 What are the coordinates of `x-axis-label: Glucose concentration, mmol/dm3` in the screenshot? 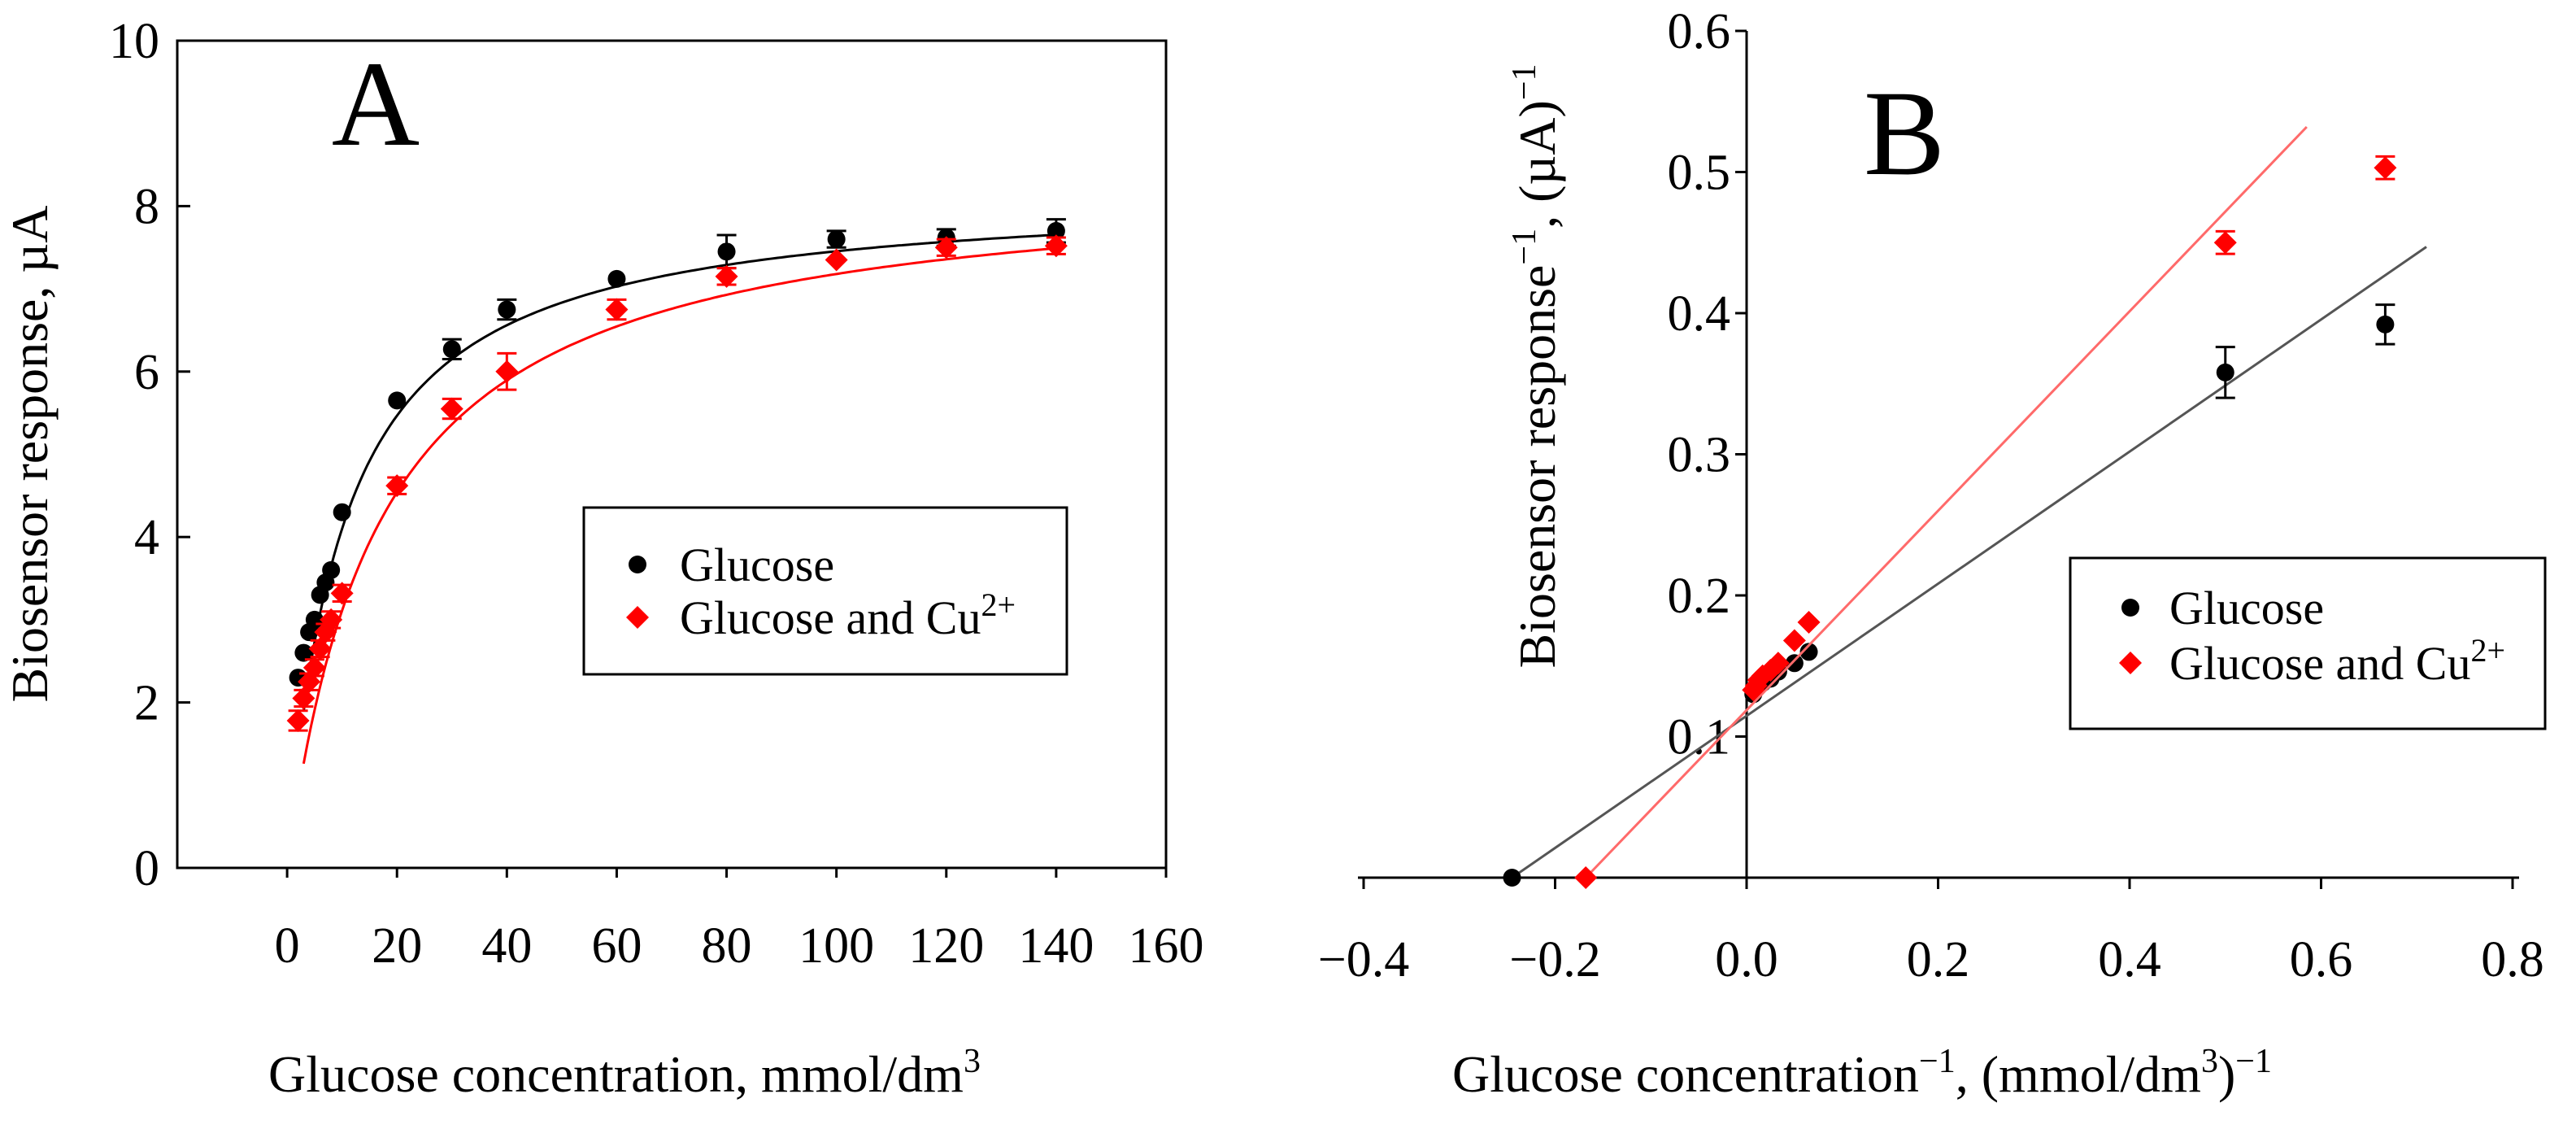 It's located at (625, 1073).